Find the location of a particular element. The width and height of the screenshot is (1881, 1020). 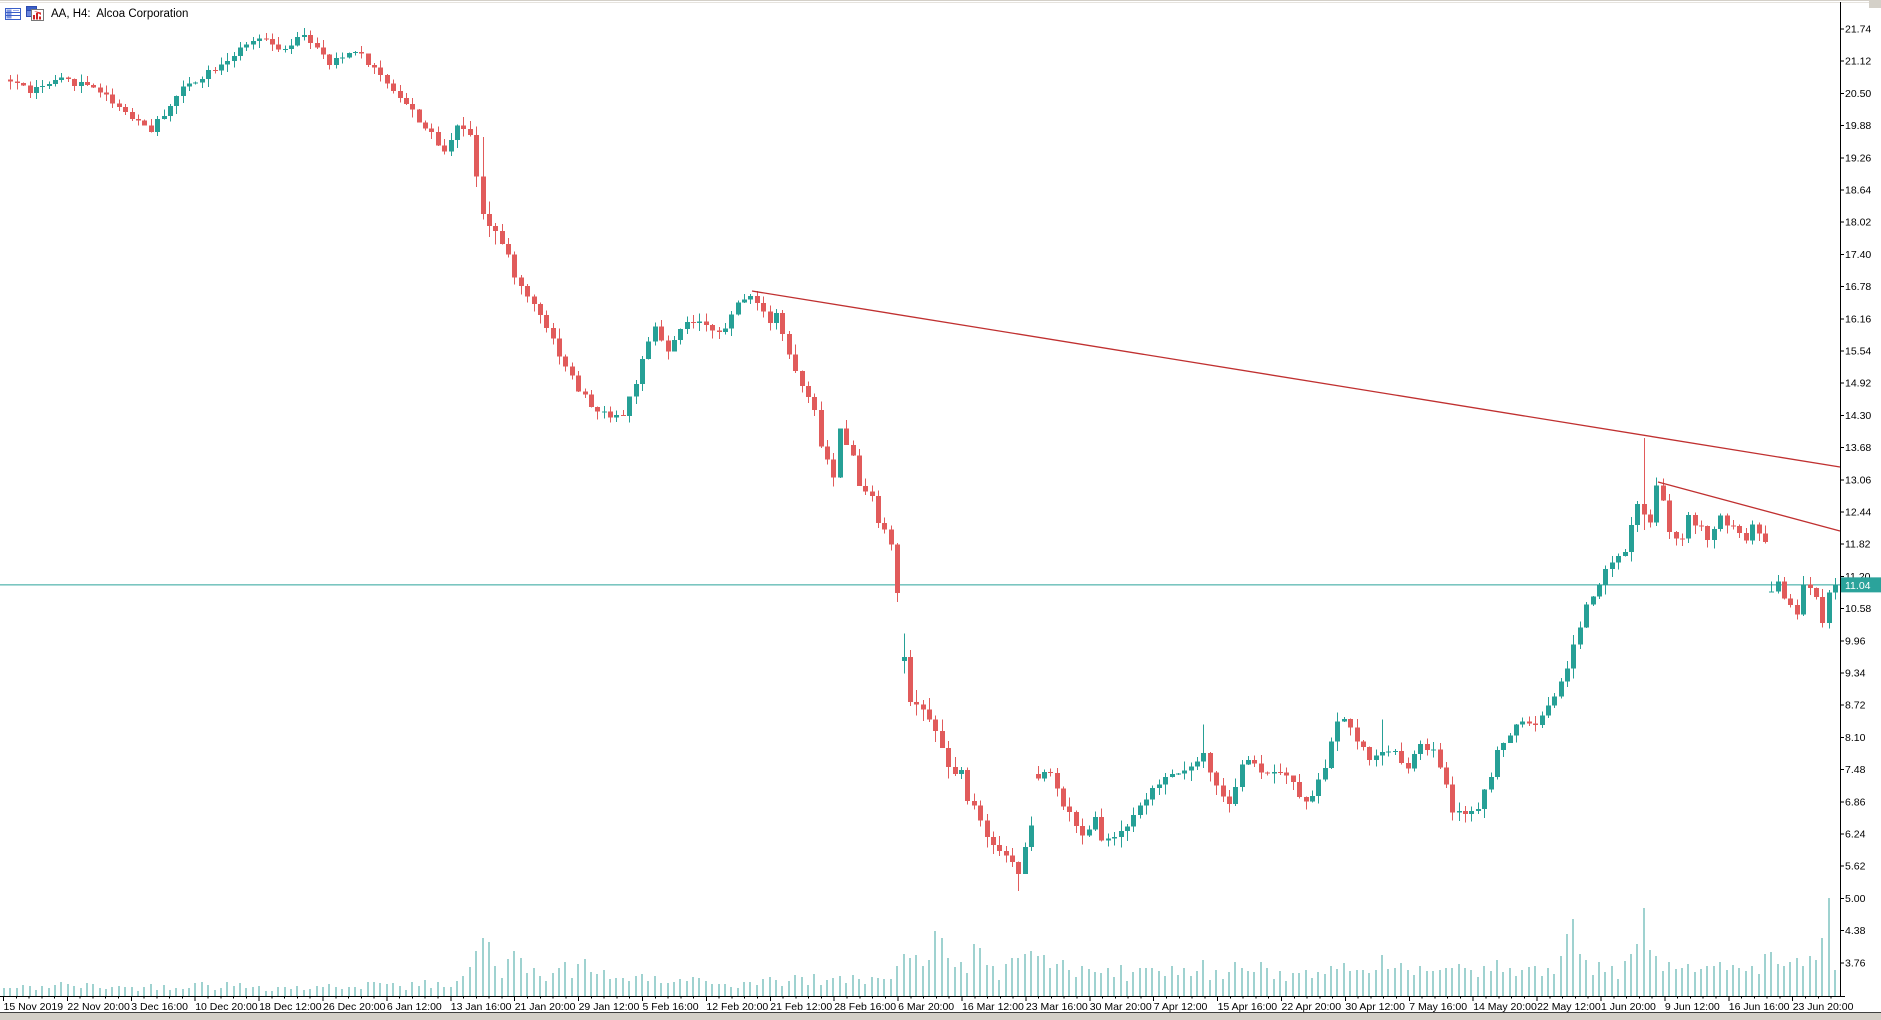

ohlc-table-icon is located at coordinates (13, 13).